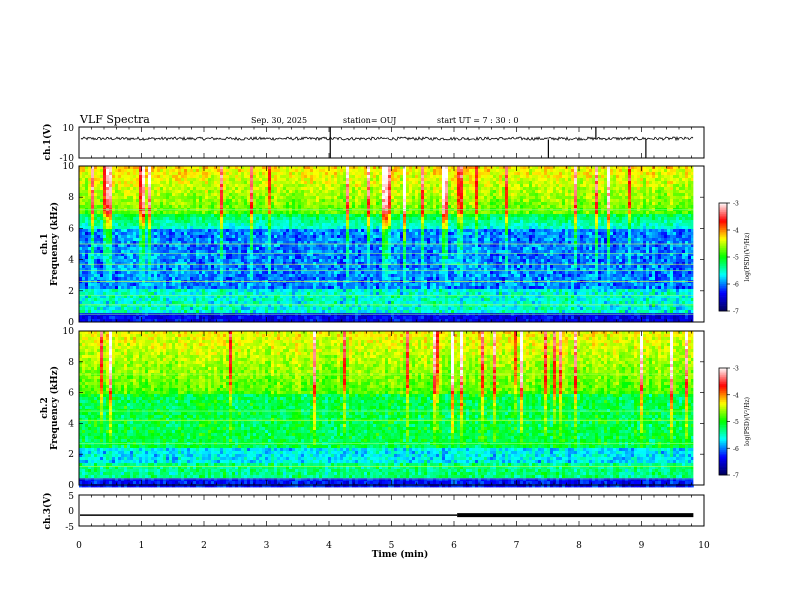  What do you see at coordinates (747, 421) in the screenshot?
I see `cbar2-label: log(PSD)(V²/Hz)` at bounding box center [747, 421].